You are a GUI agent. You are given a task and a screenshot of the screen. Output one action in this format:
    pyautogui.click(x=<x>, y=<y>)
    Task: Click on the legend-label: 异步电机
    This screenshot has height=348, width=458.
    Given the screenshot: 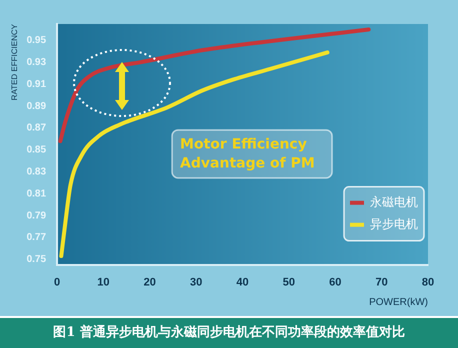 What is the action you would take?
    pyautogui.click(x=394, y=223)
    